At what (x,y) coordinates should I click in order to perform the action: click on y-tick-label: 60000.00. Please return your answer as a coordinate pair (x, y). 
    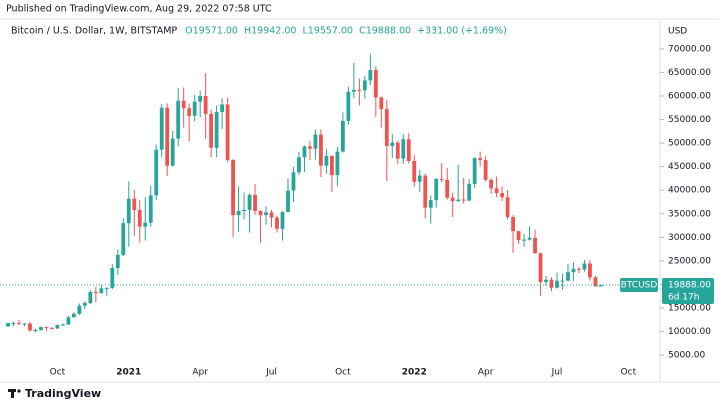
    Looking at the image, I should click on (689, 96).